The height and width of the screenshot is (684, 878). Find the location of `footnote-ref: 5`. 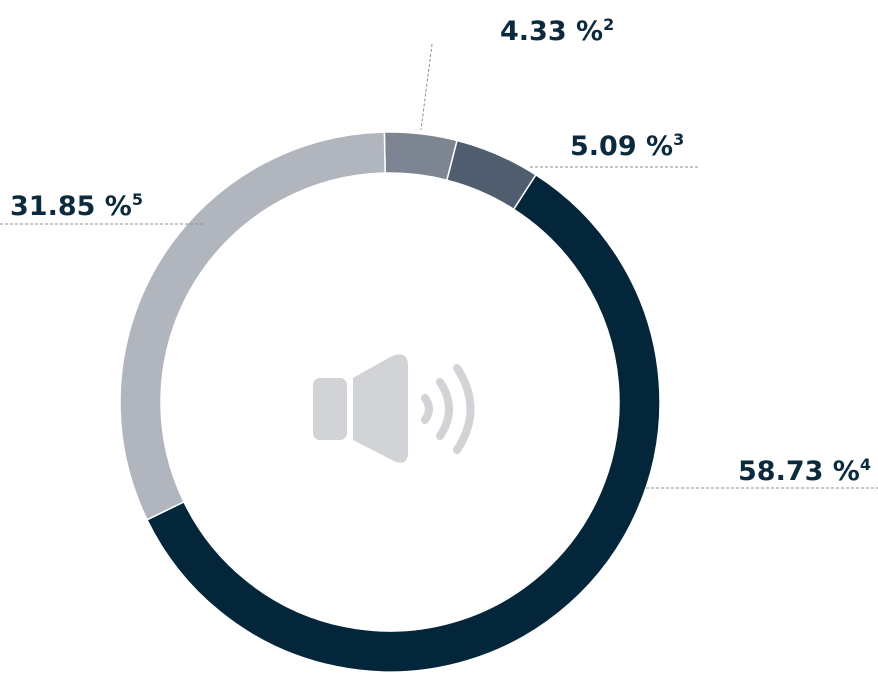

footnote-ref: 5 is located at coordinates (137, 199).